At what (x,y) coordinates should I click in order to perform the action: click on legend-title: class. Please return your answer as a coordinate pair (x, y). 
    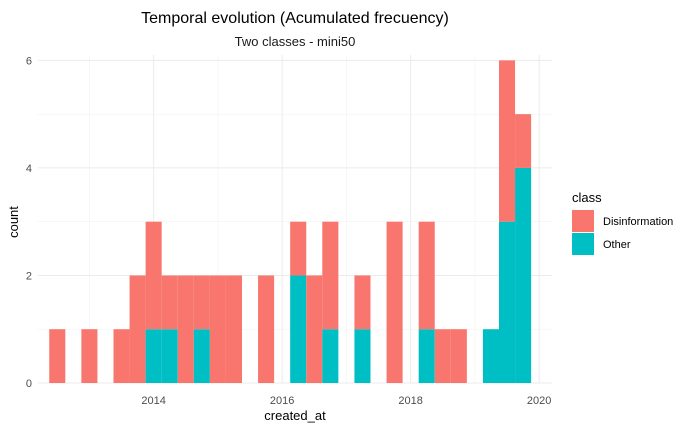
    Looking at the image, I should click on (587, 197).